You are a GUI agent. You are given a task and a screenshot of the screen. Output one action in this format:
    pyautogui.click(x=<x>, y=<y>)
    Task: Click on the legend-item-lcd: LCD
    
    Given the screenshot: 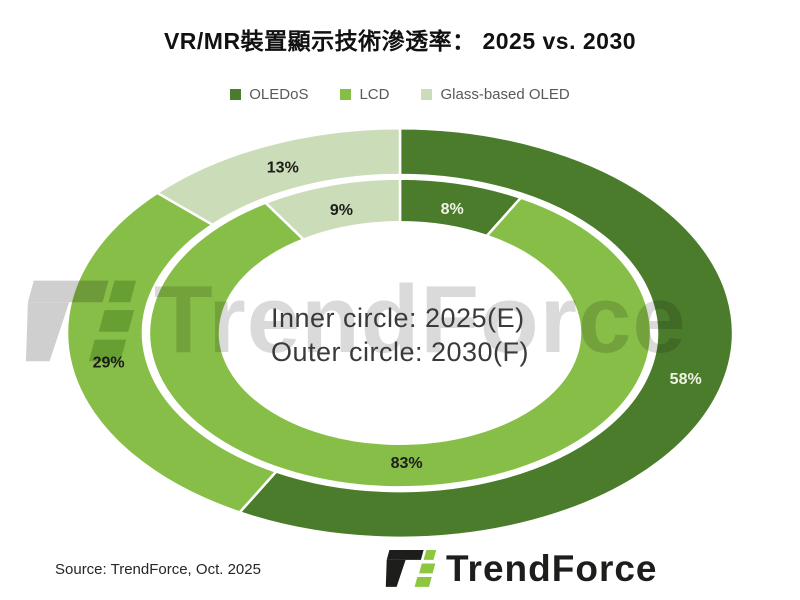 What is the action you would take?
    pyautogui.click(x=364, y=94)
    